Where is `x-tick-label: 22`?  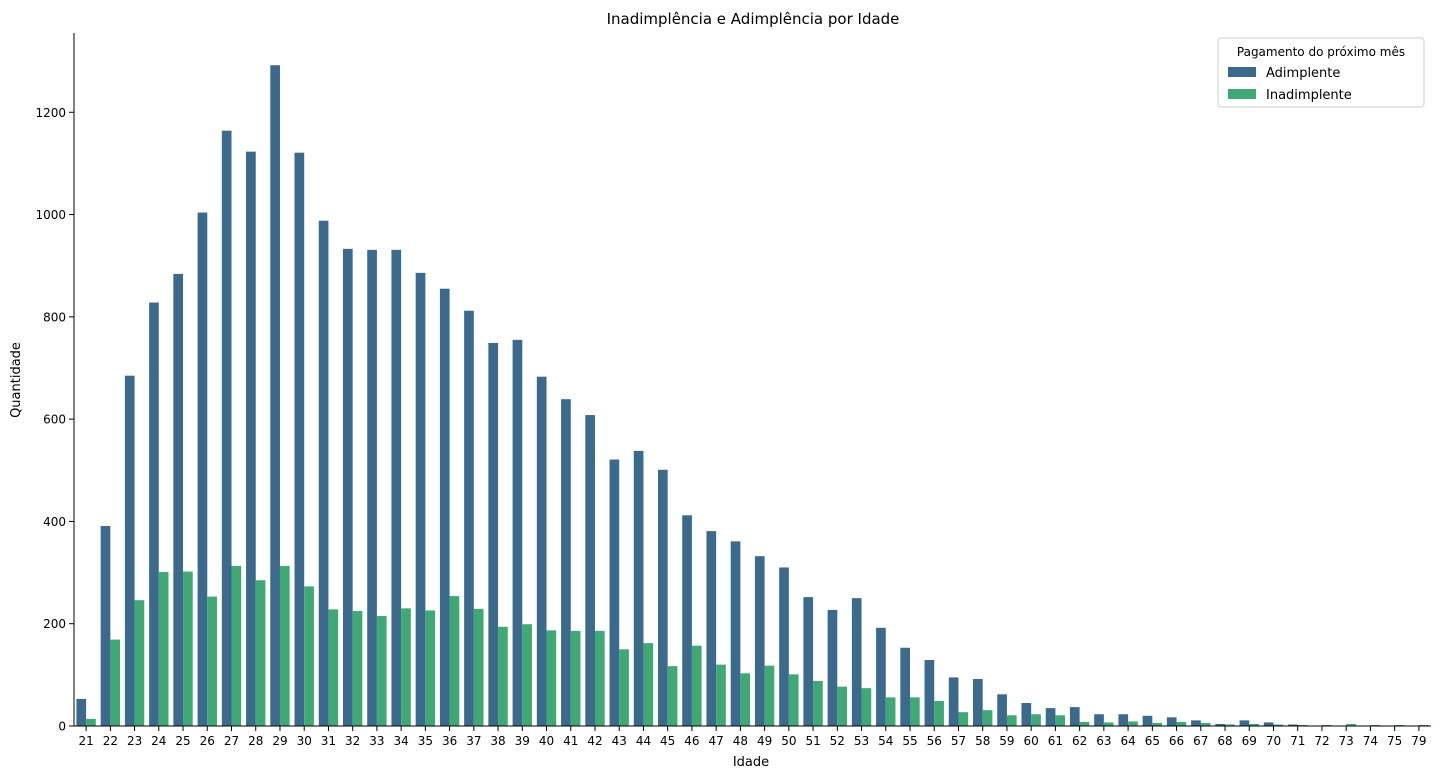 x-tick-label: 22 is located at coordinates (110, 741).